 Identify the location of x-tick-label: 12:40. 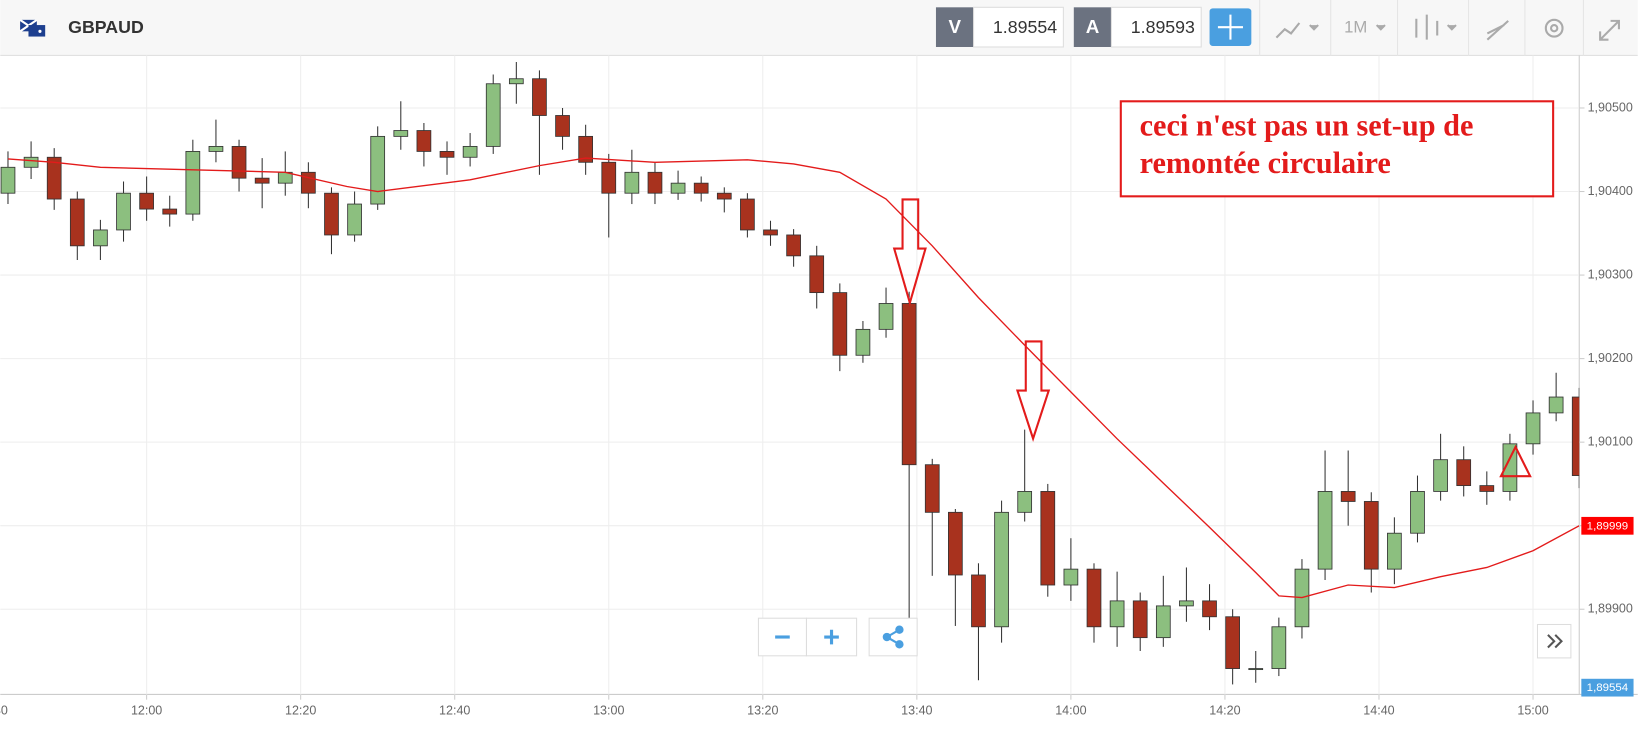
(454, 710).